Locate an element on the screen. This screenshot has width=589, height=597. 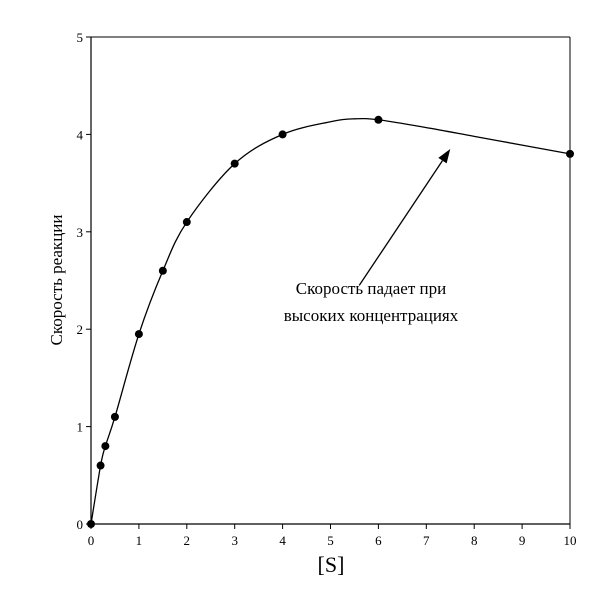
x-tick-label: 9 is located at coordinates (522, 540).